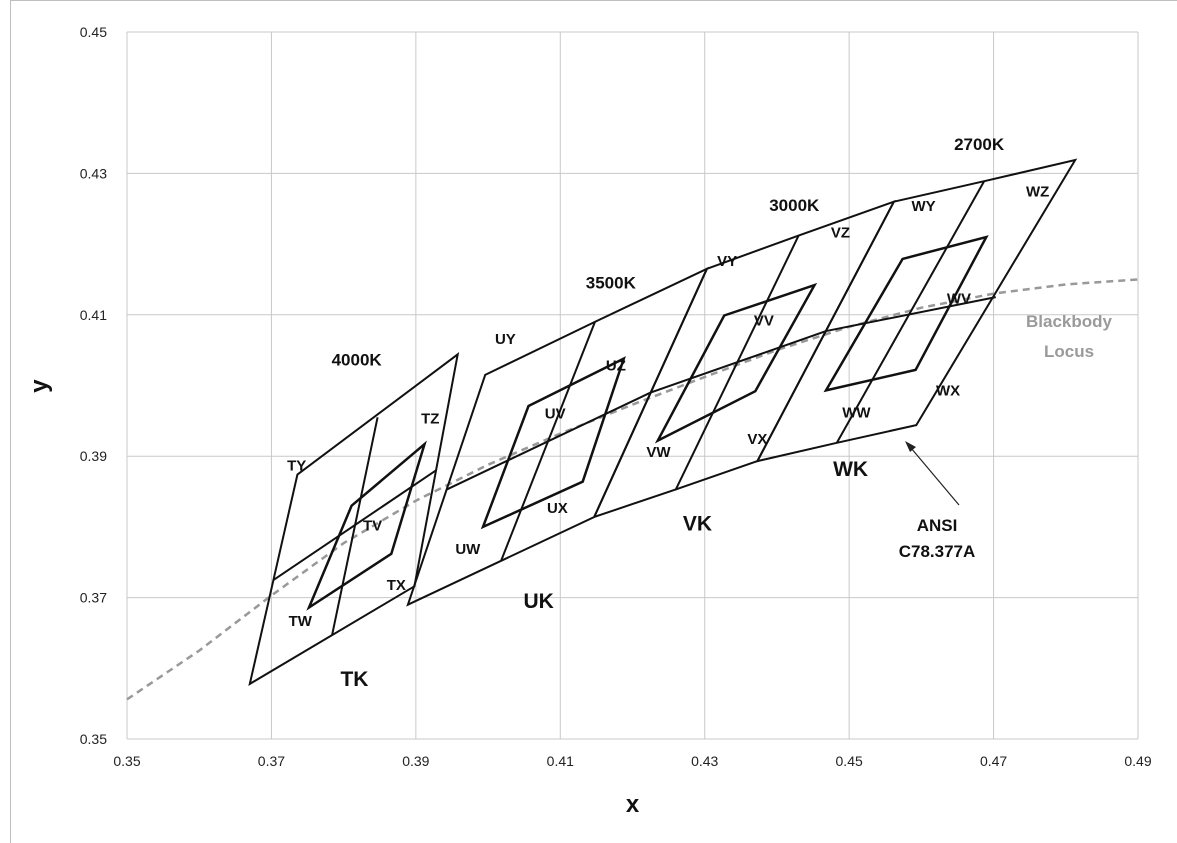  I want to click on y-tick-labels: 0.35 0.37 0.39 0.41 0.43 0.45, so click(93, 385).